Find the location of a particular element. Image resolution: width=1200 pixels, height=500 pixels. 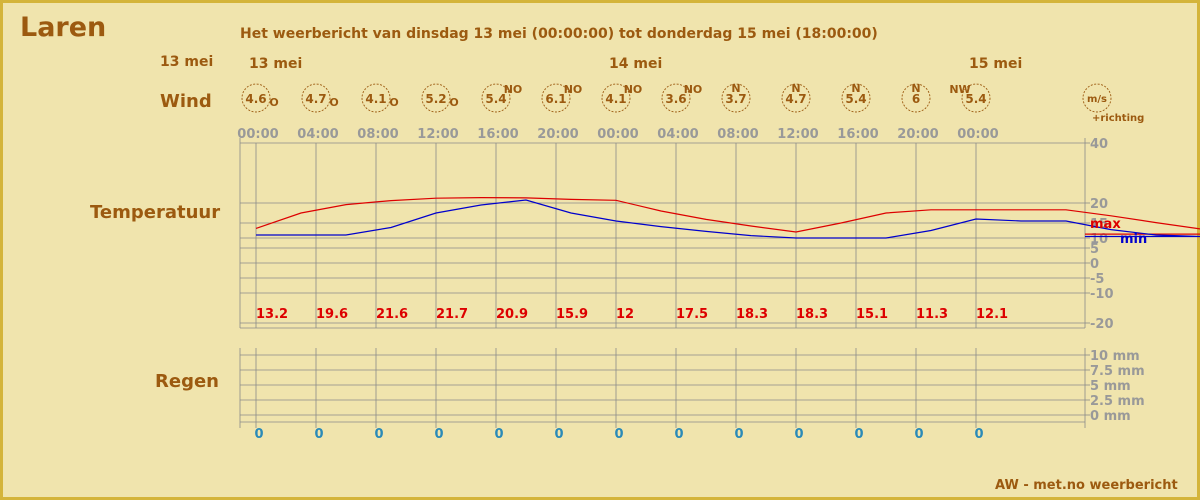

temp-line-max is located at coordinates (727, 215).